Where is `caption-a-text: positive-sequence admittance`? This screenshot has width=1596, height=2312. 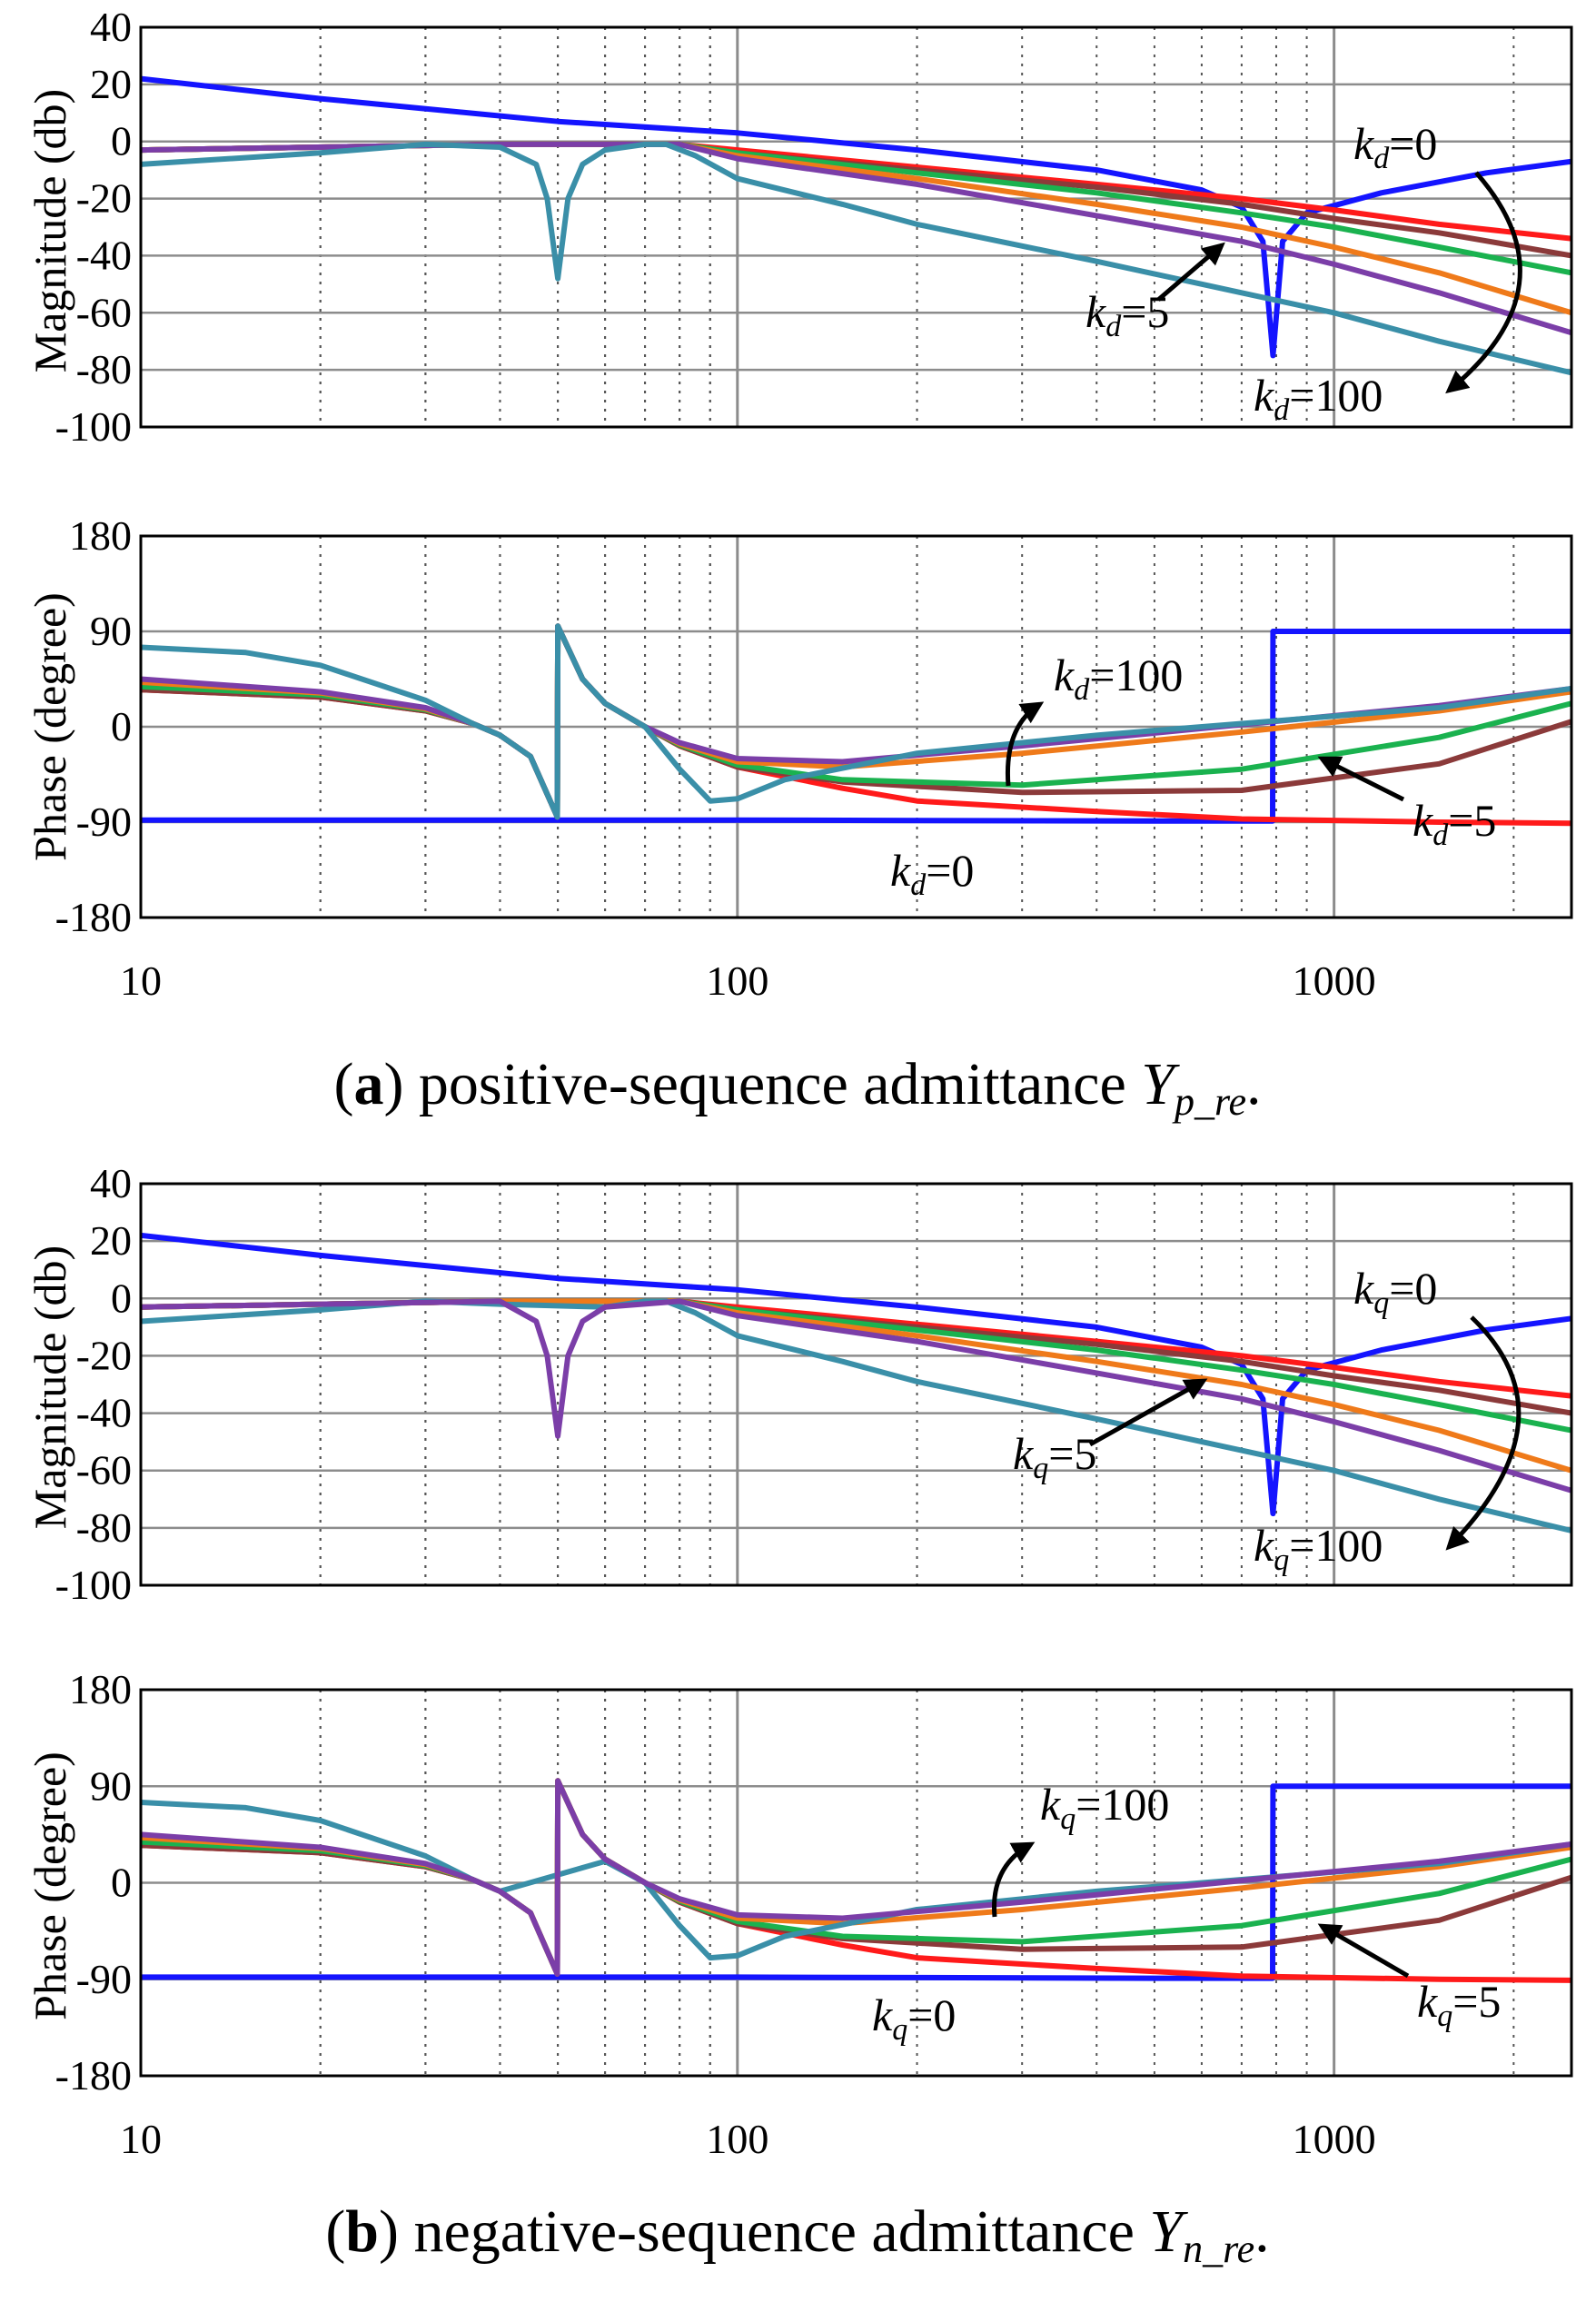 caption-a-text: positive-sequence admittance is located at coordinates (780, 1084).